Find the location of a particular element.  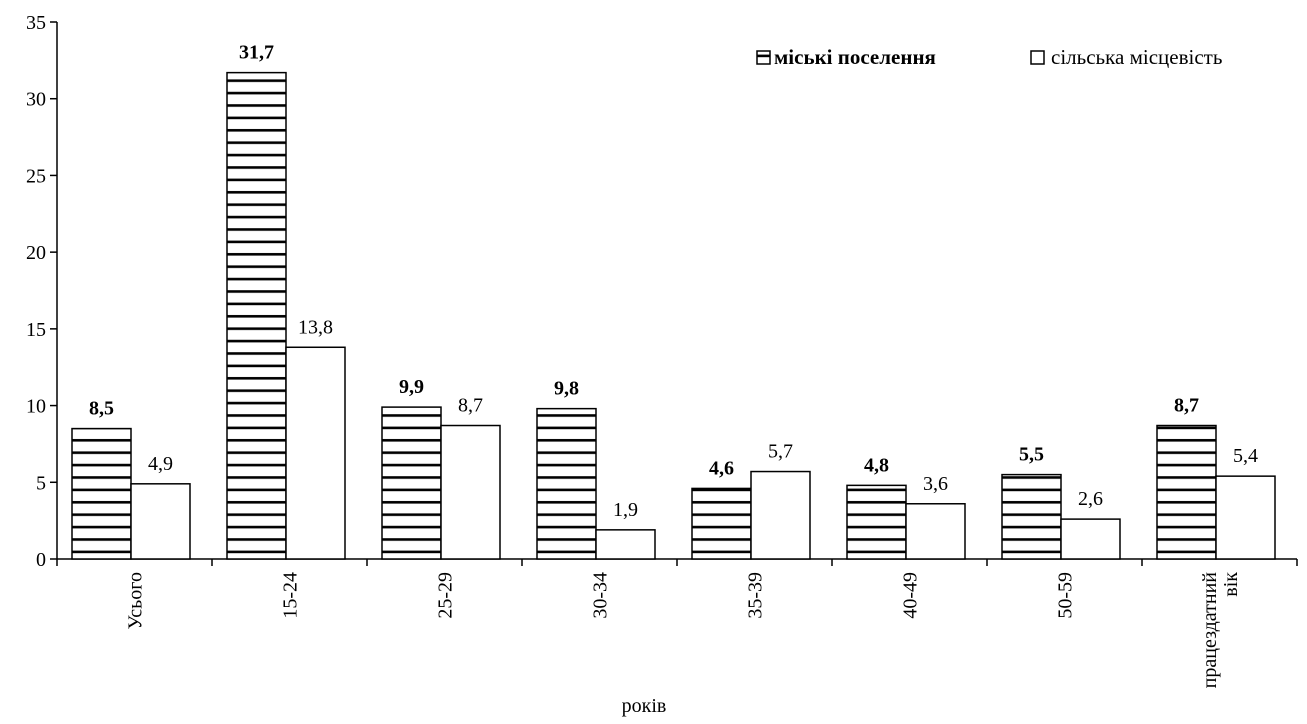

legend-label-rural: сільська місцевість is located at coordinates (1136, 57).